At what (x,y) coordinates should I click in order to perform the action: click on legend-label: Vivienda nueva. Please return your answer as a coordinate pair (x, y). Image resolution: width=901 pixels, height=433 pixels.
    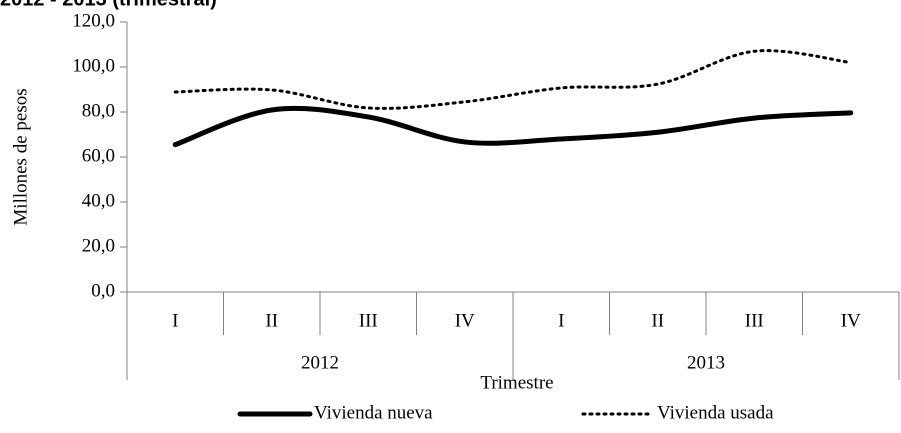
    Looking at the image, I should click on (373, 412).